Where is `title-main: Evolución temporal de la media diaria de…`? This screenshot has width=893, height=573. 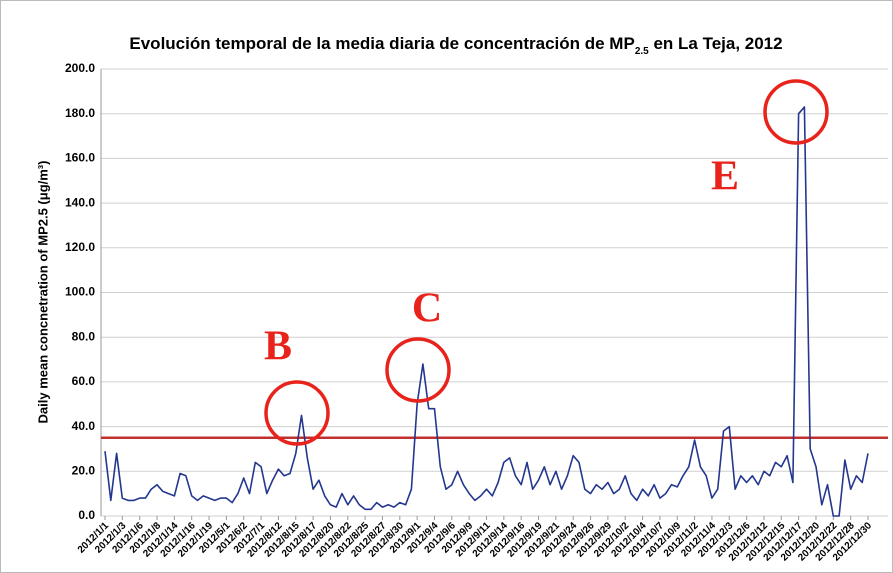
title-main: Evolución temporal de la media diaria de… is located at coordinates (381, 43).